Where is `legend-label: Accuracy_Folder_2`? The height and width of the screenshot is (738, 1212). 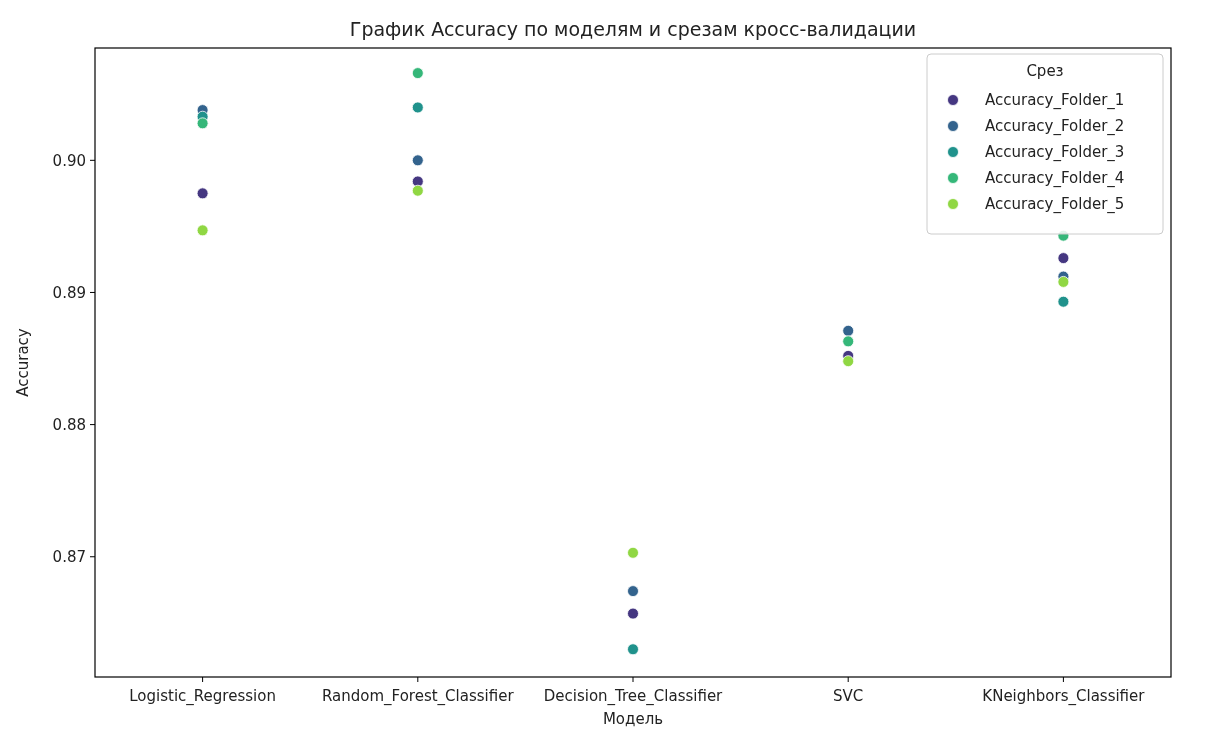
legend-label: Accuracy_Folder_2 is located at coordinates (1055, 127).